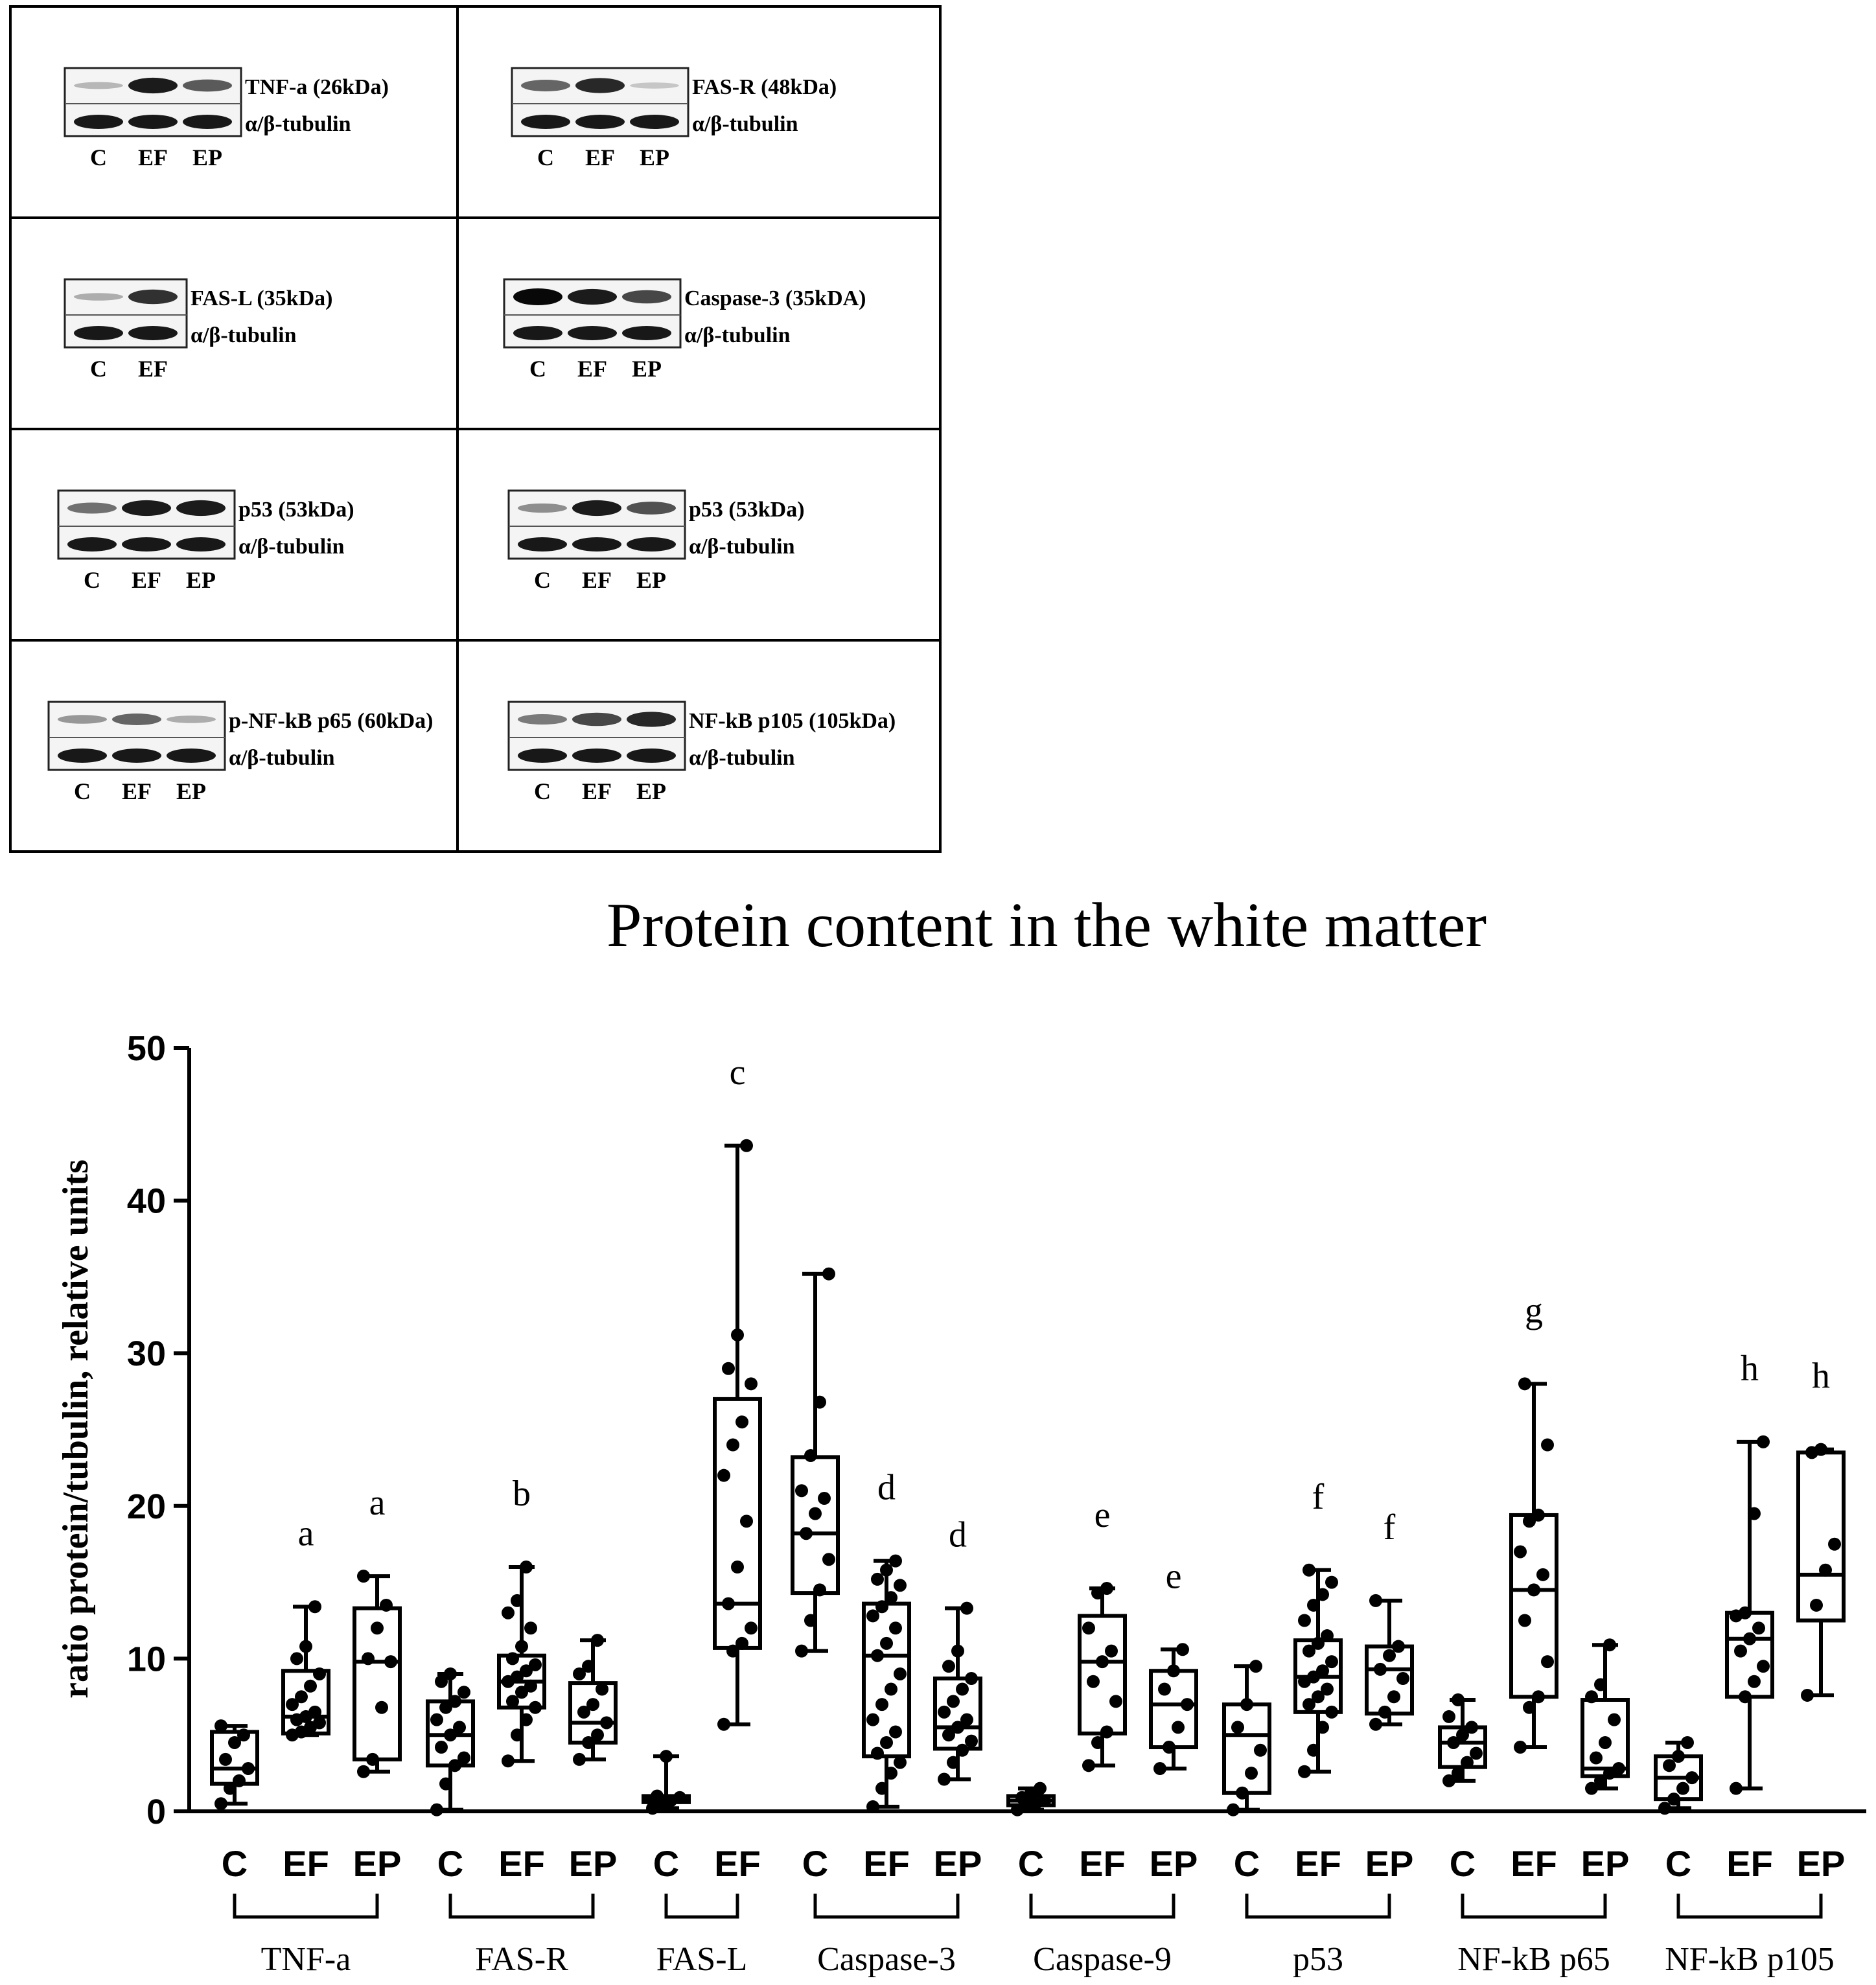  Describe the element at coordinates (738, 1072) in the screenshot. I see `significance-letter: c` at that location.